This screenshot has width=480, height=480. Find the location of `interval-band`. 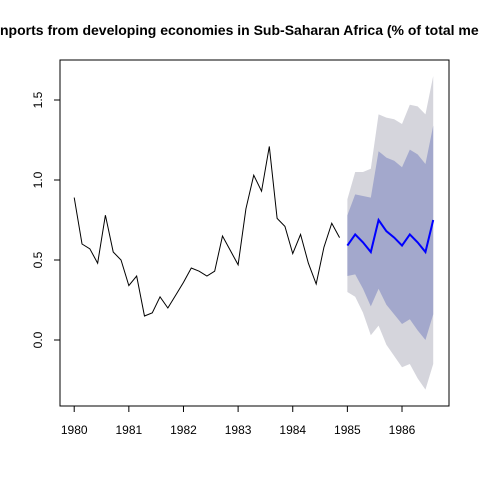

interval-band is located at coordinates (390, 232).